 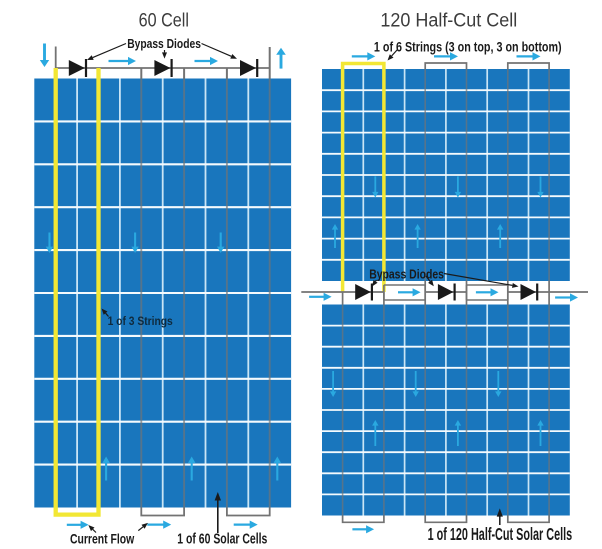 What do you see at coordinates (102, 539) in the screenshot?
I see `svg-text: Current Flow` at bounding box center [102, 539].